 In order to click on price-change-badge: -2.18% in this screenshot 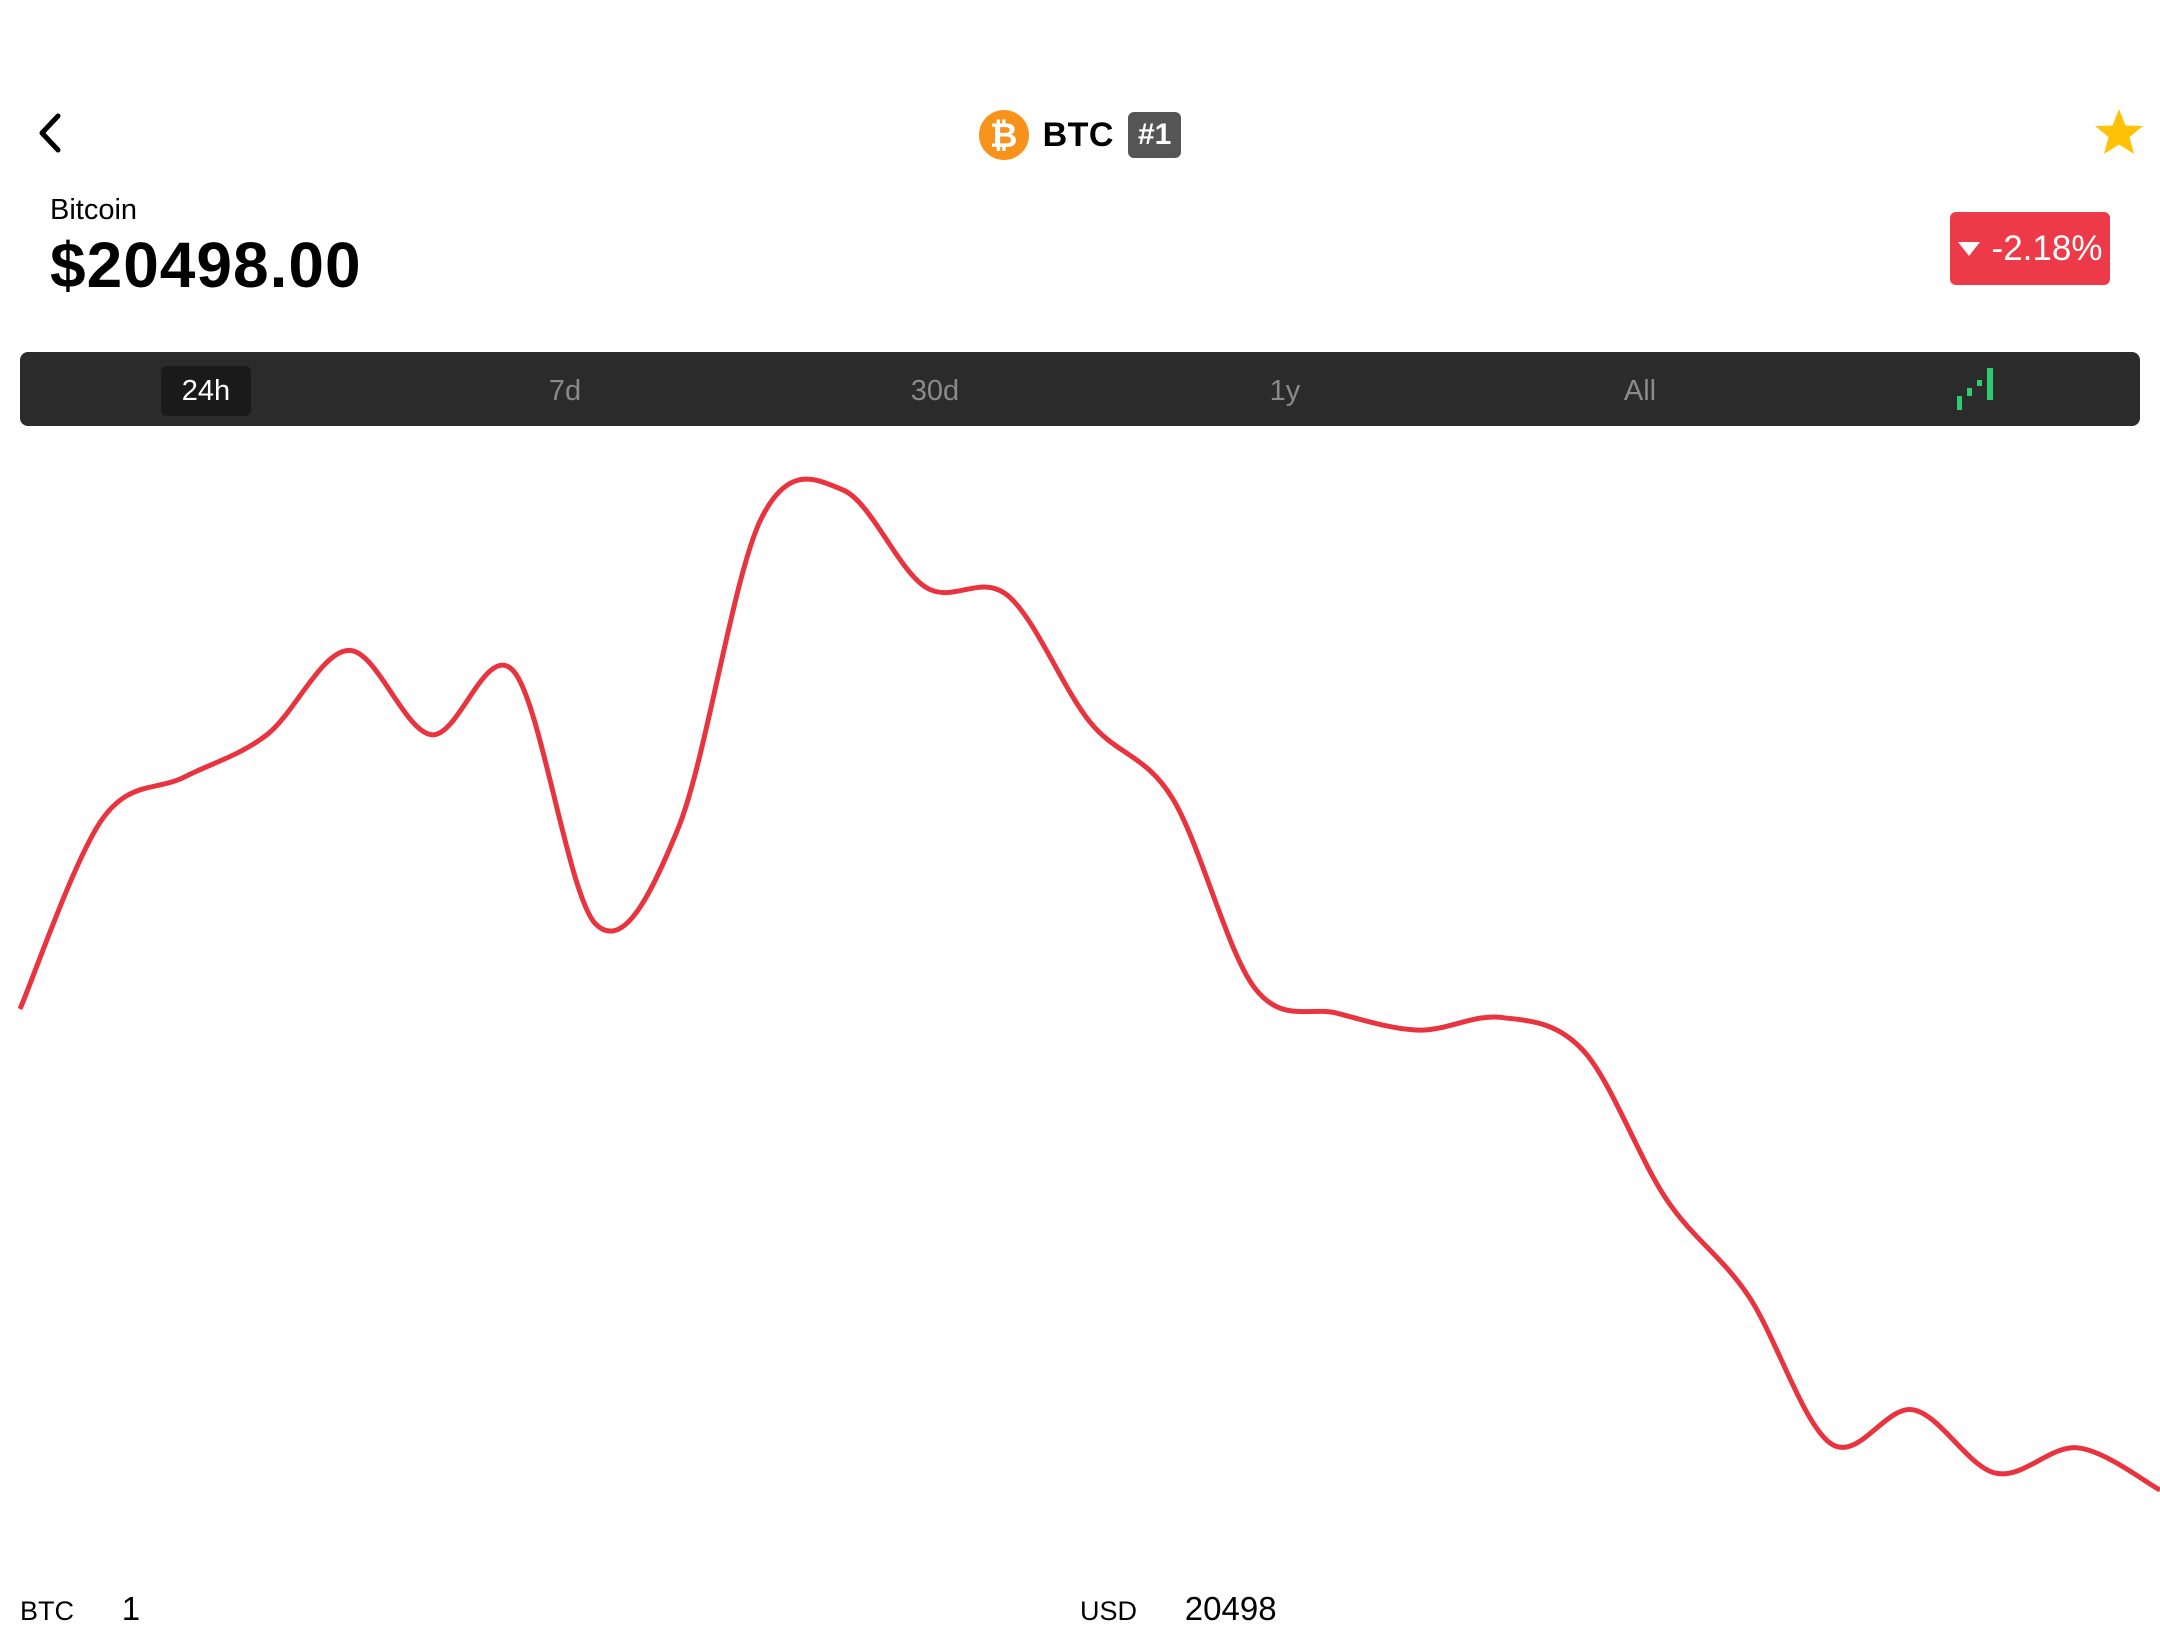, I will do `click(2030, 248)`.